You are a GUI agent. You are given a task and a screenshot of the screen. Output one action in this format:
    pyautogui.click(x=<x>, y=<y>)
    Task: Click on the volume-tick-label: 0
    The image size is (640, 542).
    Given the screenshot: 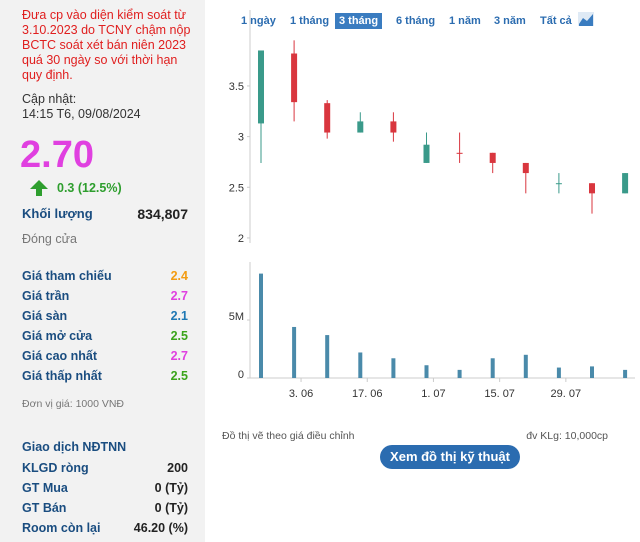 What is the action you would take?
    pyautogui.click(x=241, y=375)
    